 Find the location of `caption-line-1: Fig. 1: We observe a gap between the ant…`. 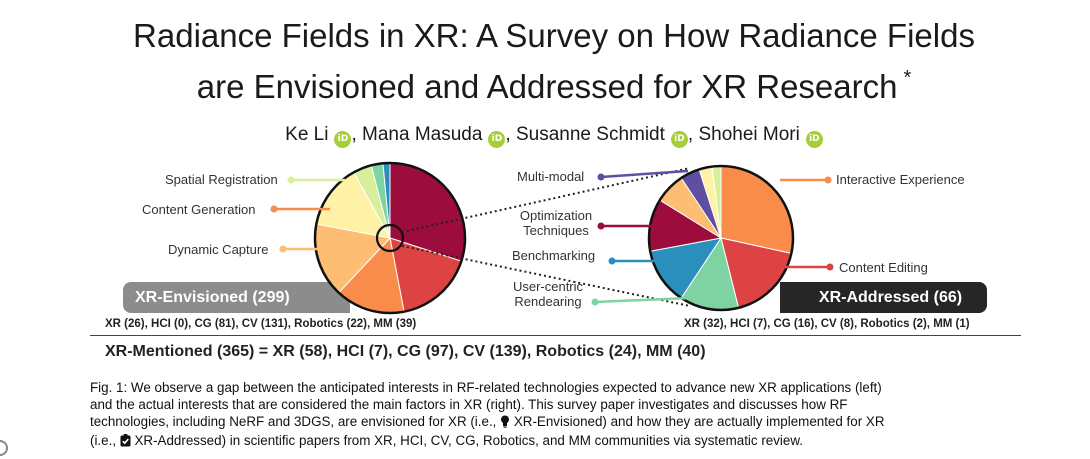

caption-line-1: Fig. 1: We observe a gap between the ant… is located at coordinates (486, 387).